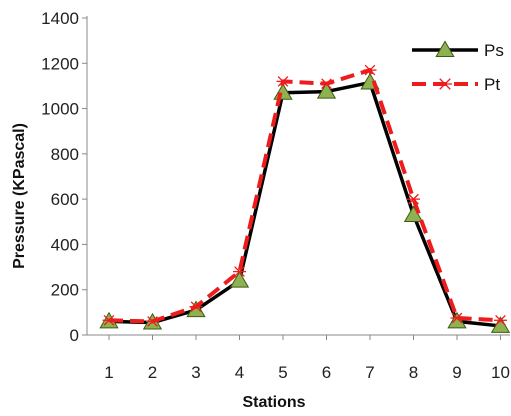 The width and height of the screenshot is (511, 416). What do you see at coordinates (456, 84) in the screenshot?
I see `legend-item-pt: Pt` at bounding box center [456, 84].